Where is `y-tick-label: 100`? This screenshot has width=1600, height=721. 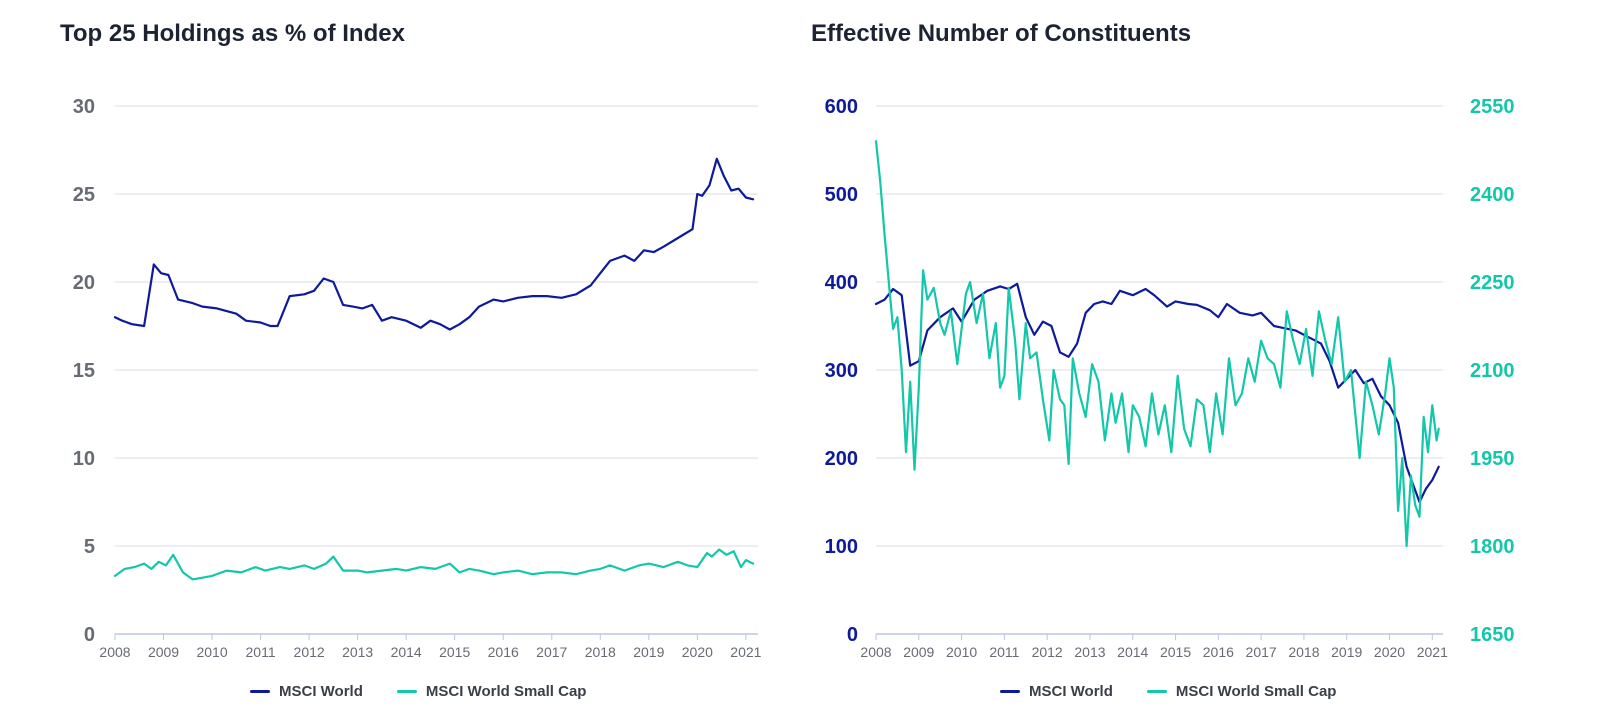
y-tick-label: 100 is located at coordinates (841, 547).